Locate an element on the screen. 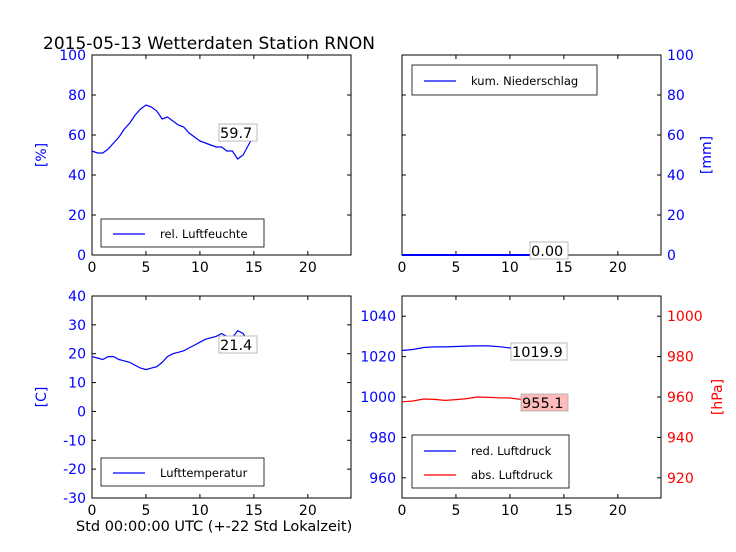 This screenshot has width=736, height=552. value-label: 955.1 is located at coordinates (543, 404).